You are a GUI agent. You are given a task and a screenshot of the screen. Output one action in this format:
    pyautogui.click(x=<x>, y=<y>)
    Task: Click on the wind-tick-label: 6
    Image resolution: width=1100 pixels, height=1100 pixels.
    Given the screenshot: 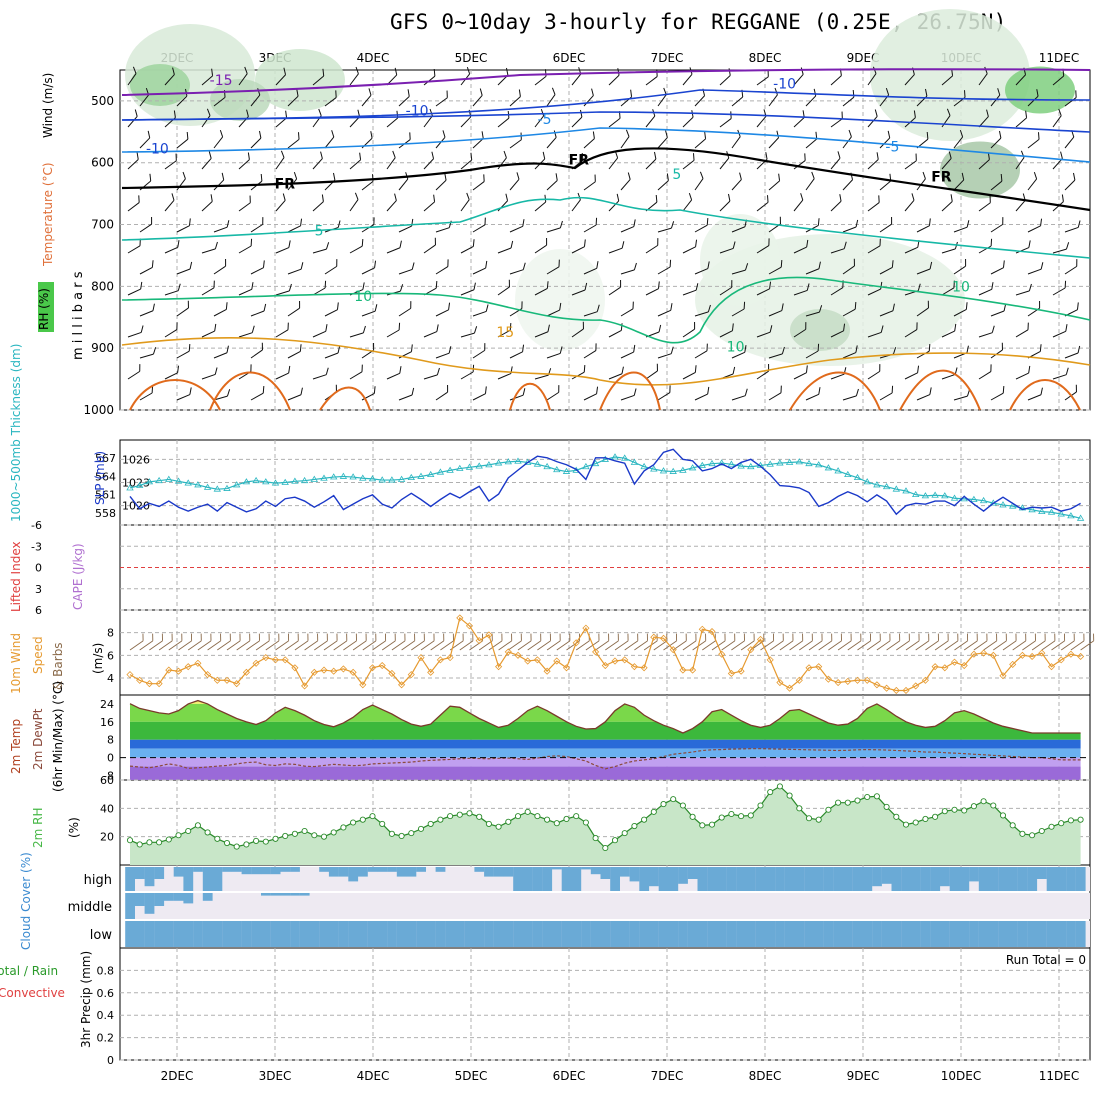 What is the action you would take?
    pyautogui.click(x=110, y=655)
    